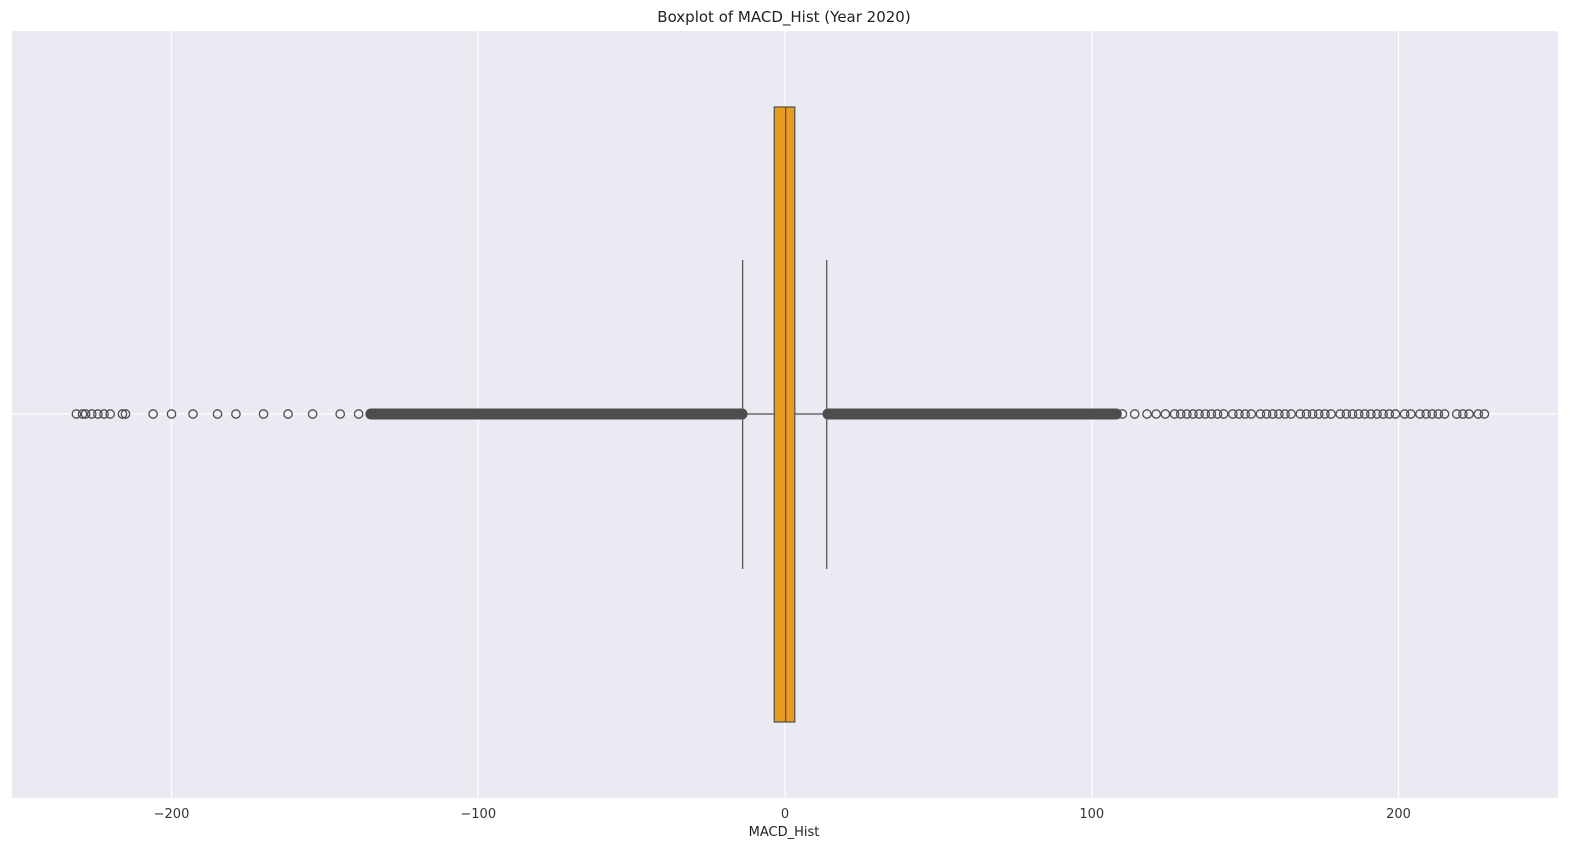 This screenshot has width=1570, height=850. I want to click on x-tick-label: 0, so click(785, 814).